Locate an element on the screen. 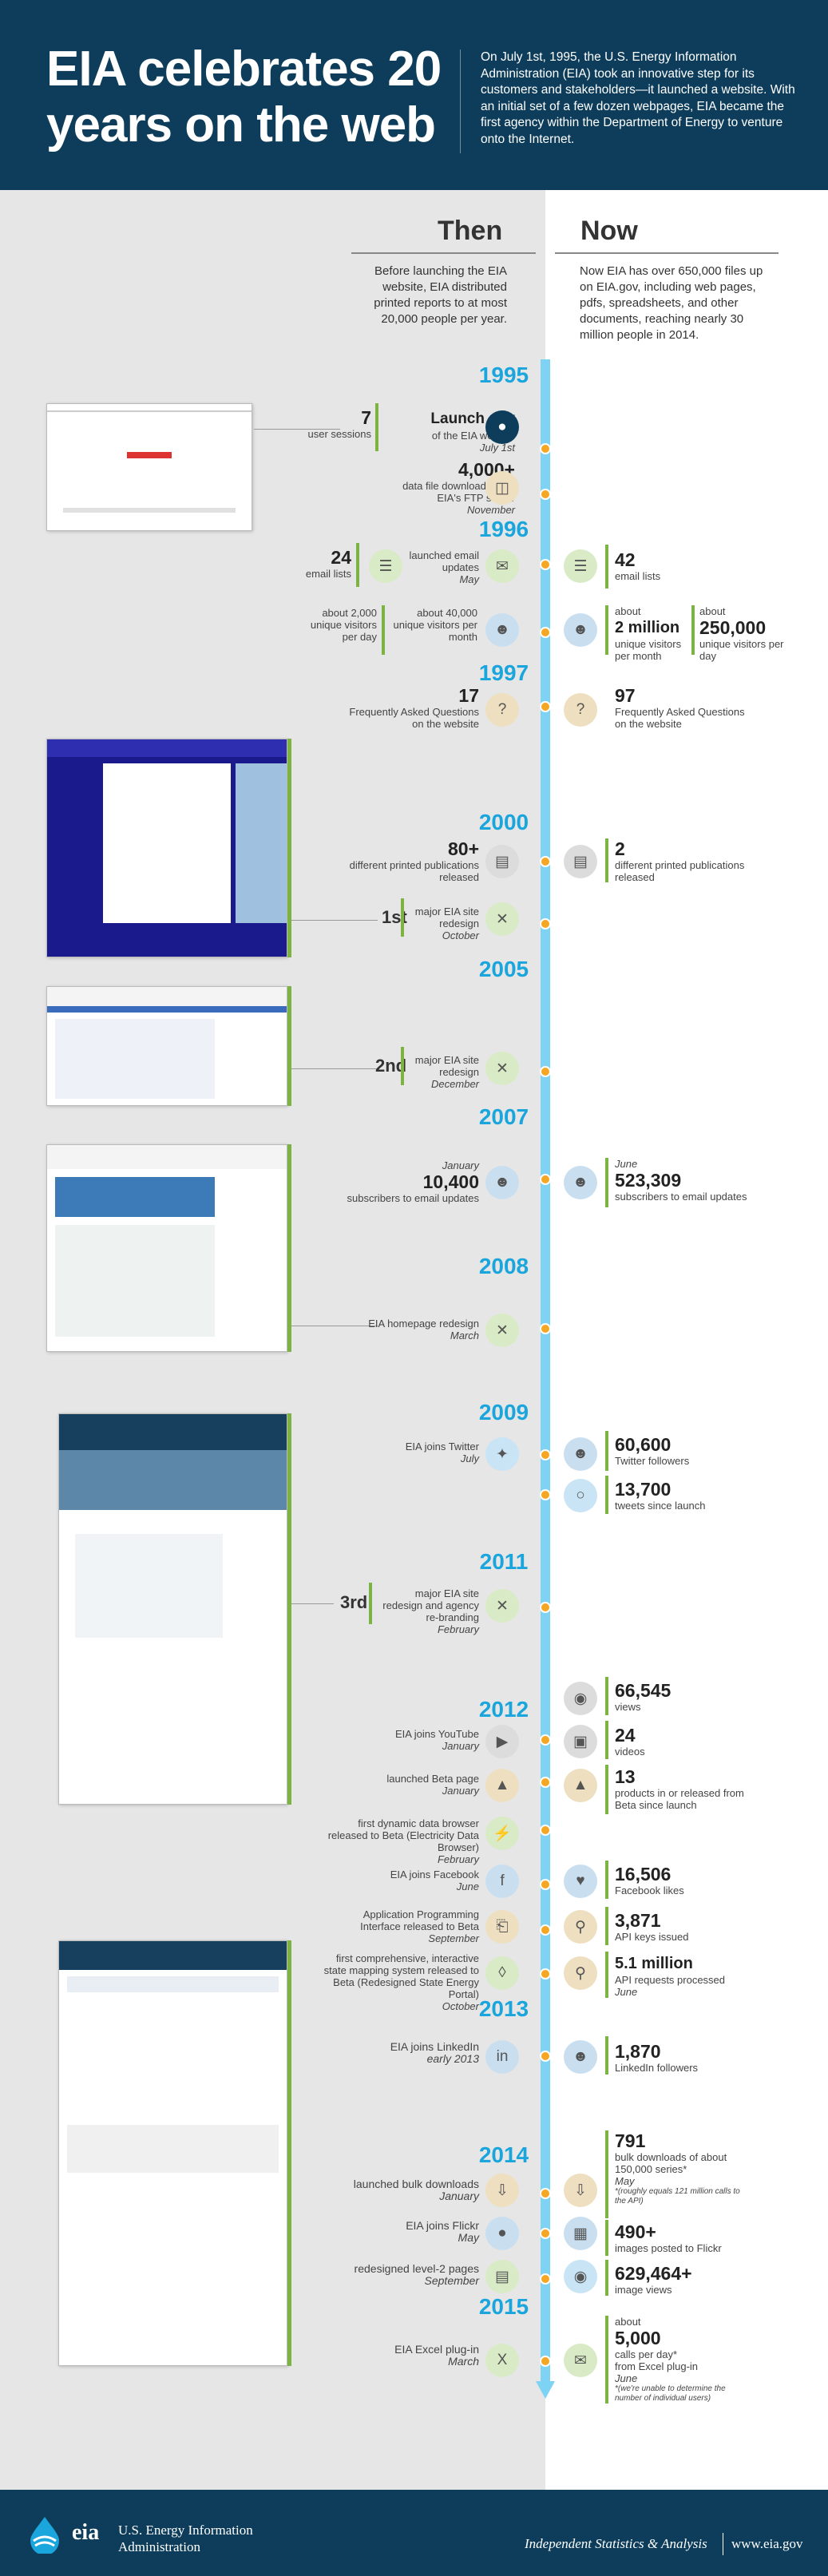 The width and height of the screenshot is (828, 2576). year-label: 1997 is located at coordinates (504, 673).